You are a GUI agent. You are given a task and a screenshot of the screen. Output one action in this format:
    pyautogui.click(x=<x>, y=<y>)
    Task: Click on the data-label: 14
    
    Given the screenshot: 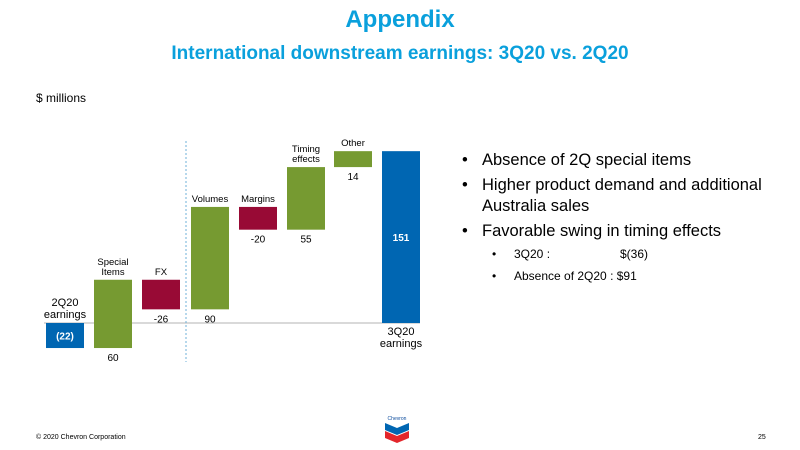 What is the action you would take?
    pyautogui.click(x=353, y=177)
    